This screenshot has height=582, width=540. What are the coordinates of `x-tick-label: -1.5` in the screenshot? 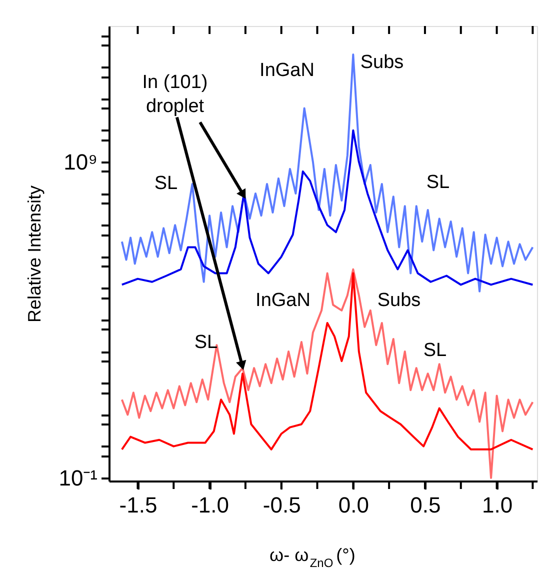 It's located at (138, 505).